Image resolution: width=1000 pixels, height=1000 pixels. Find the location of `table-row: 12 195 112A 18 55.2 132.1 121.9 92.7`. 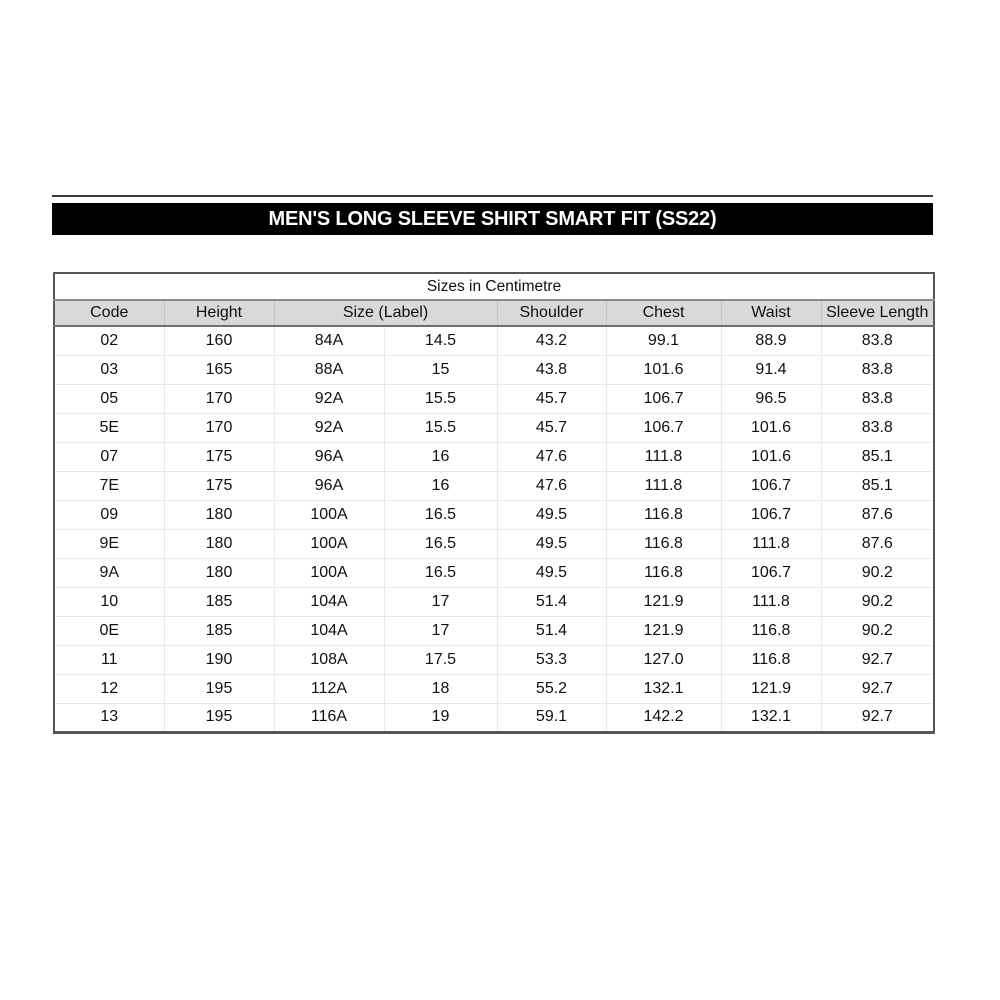

table-row: 12 195 112A 18 55.2 132.1 121.9 92.7 is located at coordinates (494, 689).